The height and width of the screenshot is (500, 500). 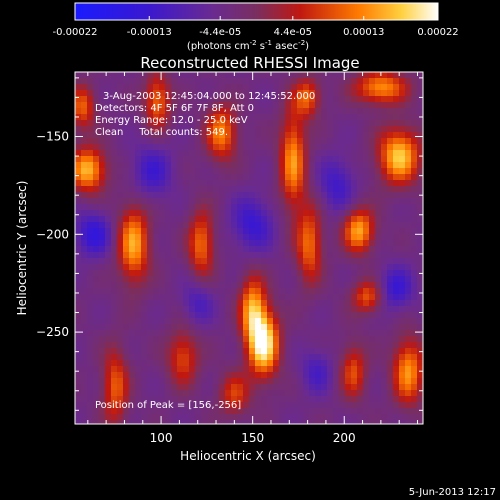 What do you see at coordinates (437, 32) in the screenshot?
I see `colorbar-tick-label: 0.00022` at bounding box center [437, 32].